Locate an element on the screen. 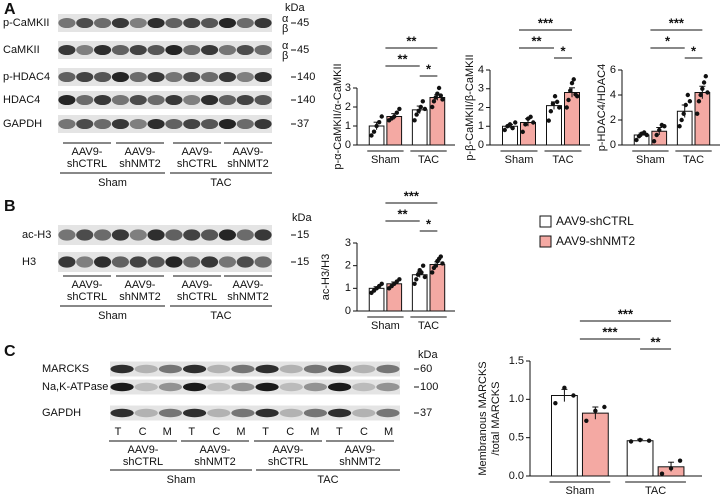 This screenshot has height=498, width=728. blot-row-label: Na,K-ATPase is located at coordinates (75, 387).